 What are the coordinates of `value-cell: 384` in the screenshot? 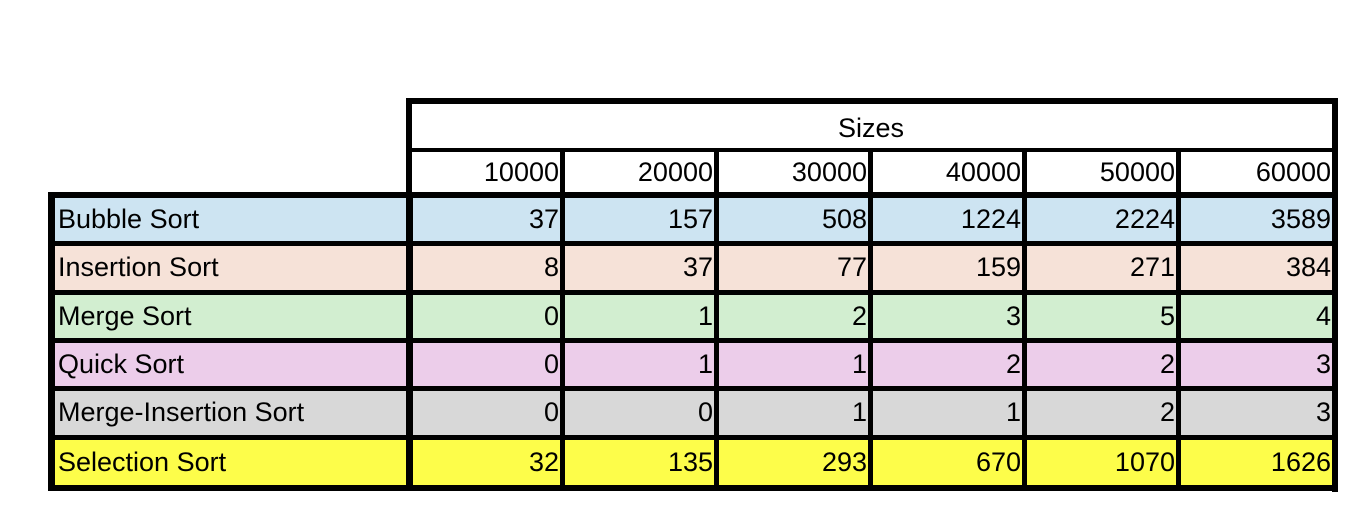 It's located at (1308, 267).